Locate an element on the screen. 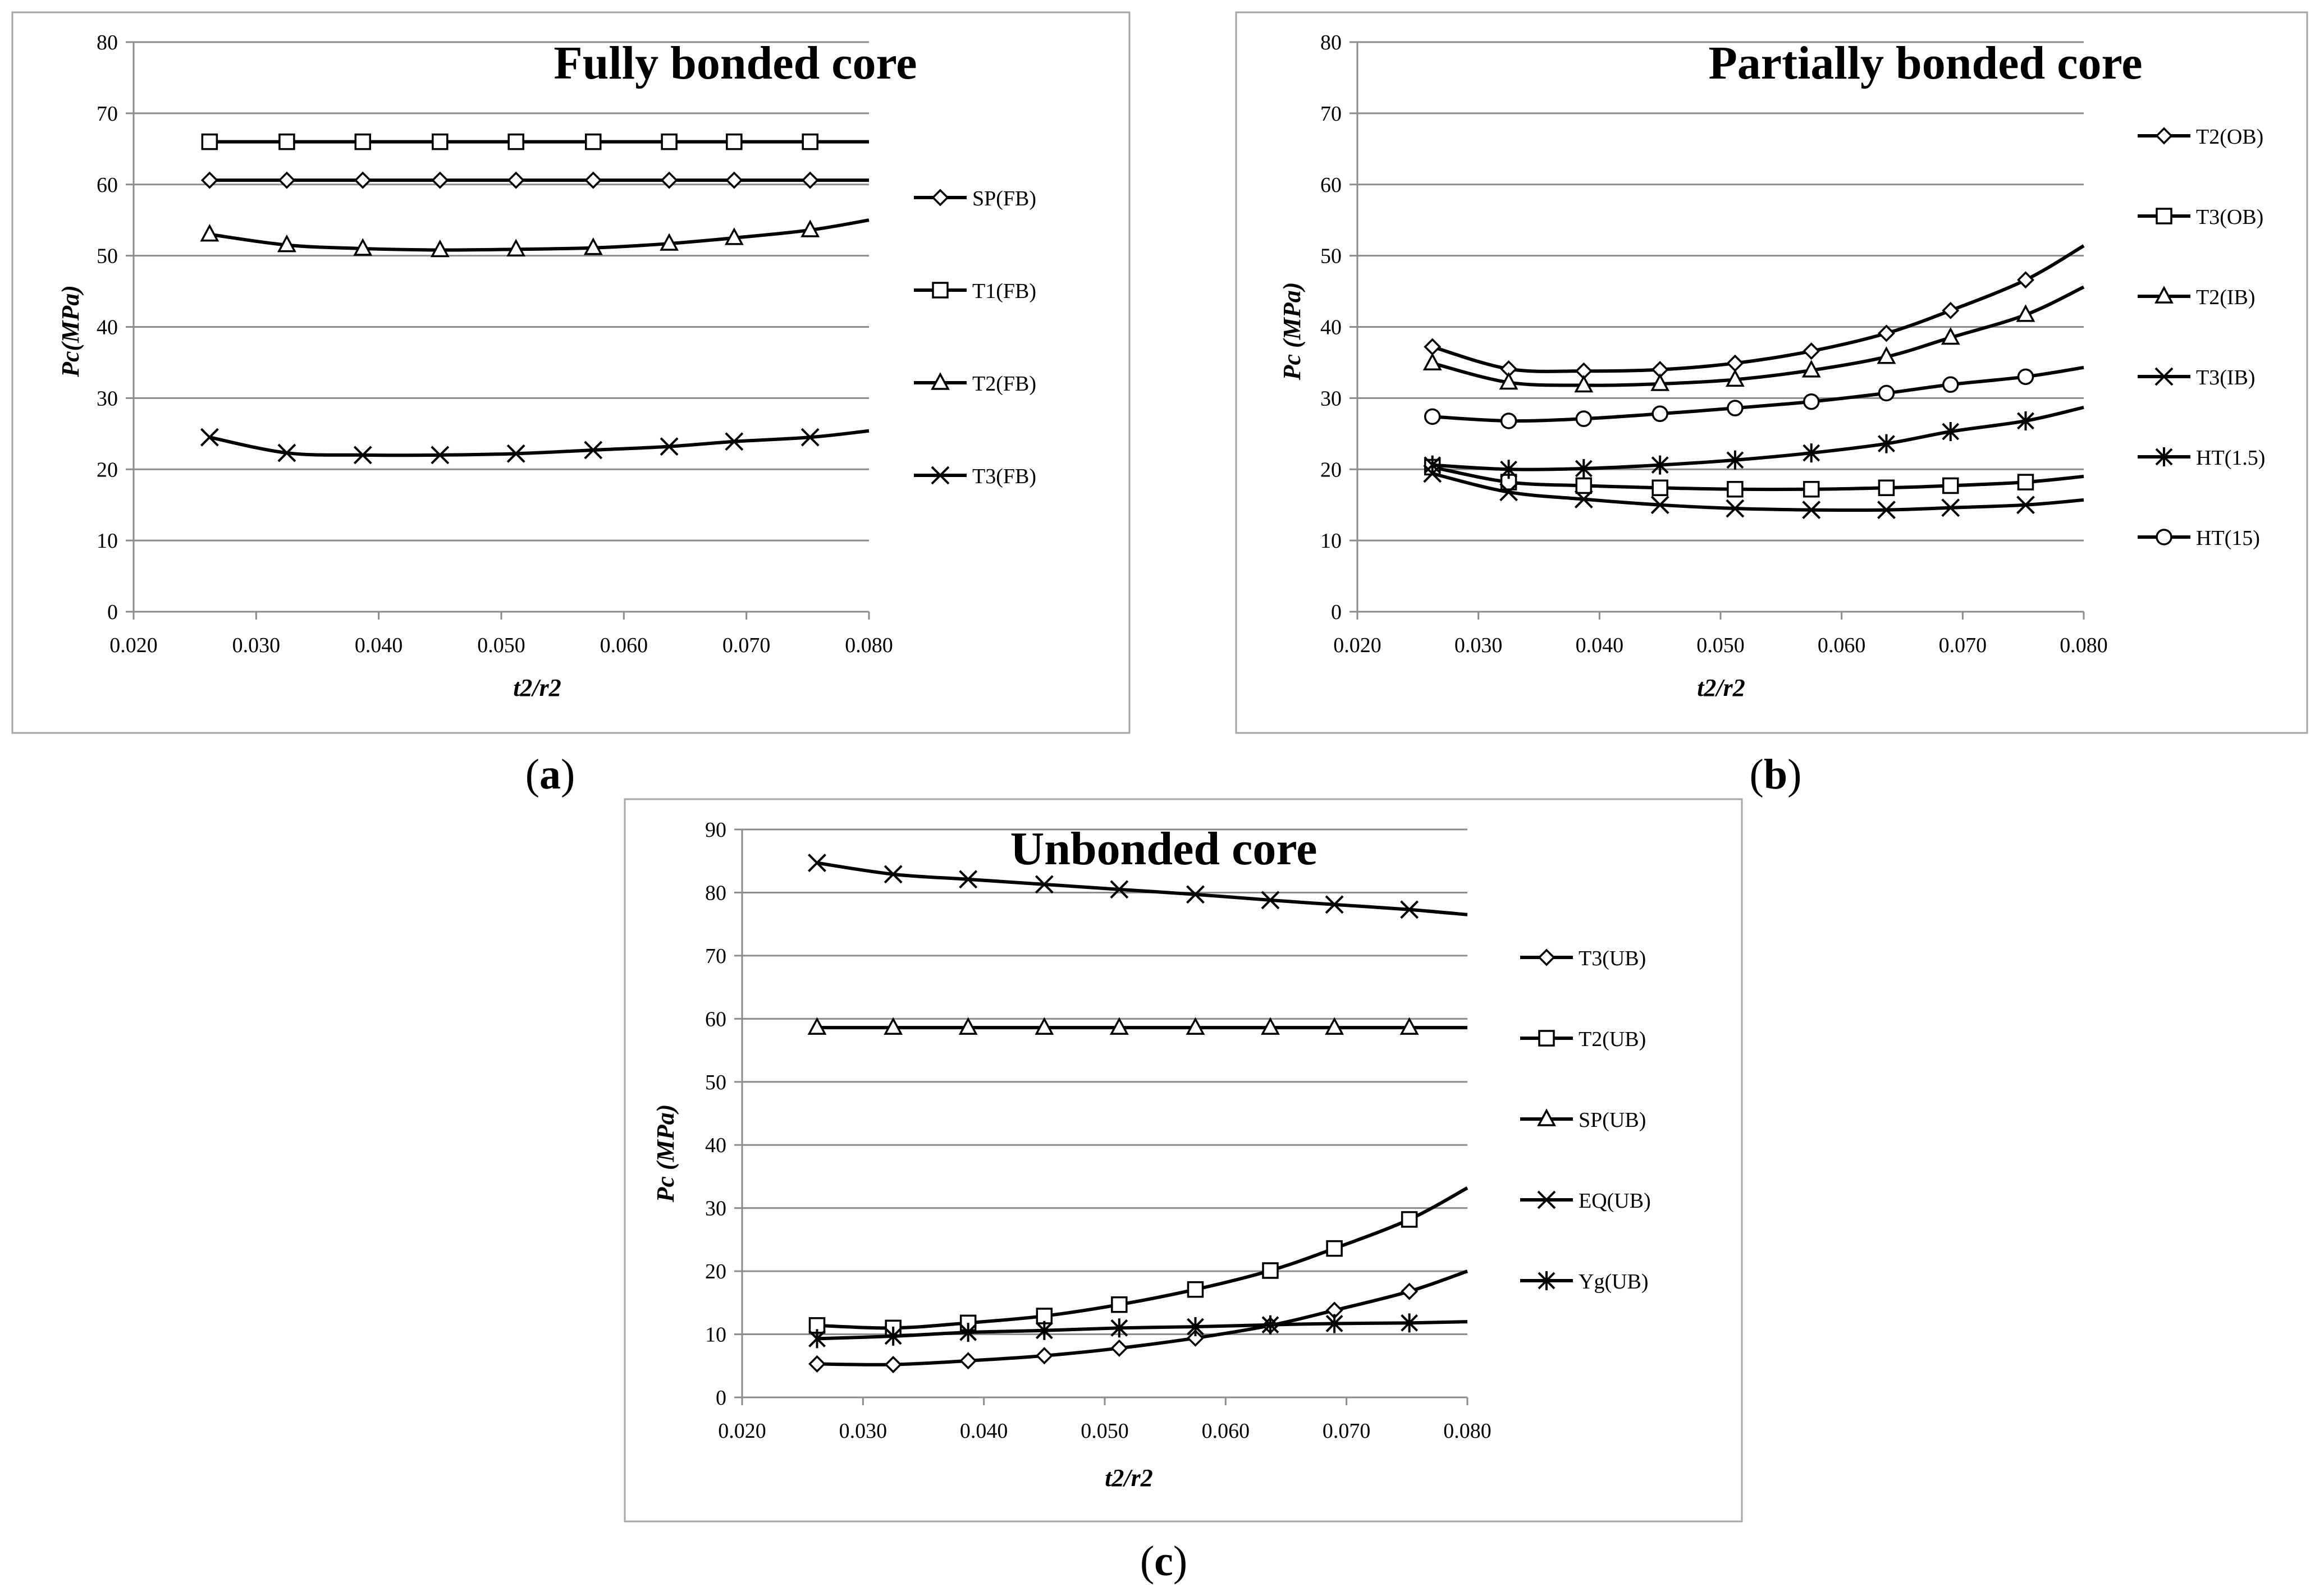  panel-c-legend-EQ(UB)-label: EQ(UB) is located at coordinates (1615, 1201).